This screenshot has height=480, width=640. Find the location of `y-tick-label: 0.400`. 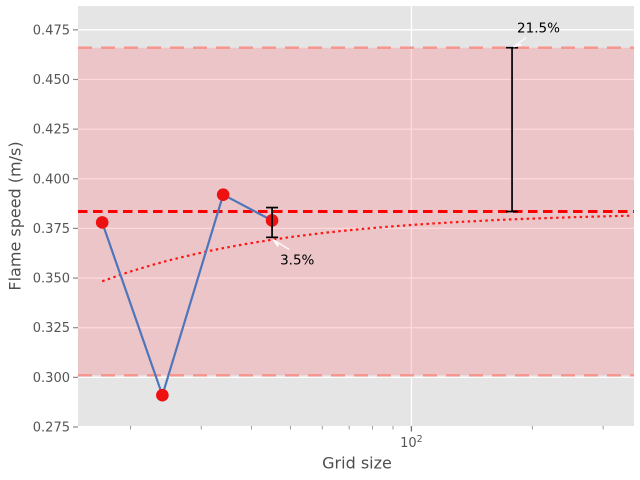

y-tick-label: 0.400 is located at coordinates (51, 179).